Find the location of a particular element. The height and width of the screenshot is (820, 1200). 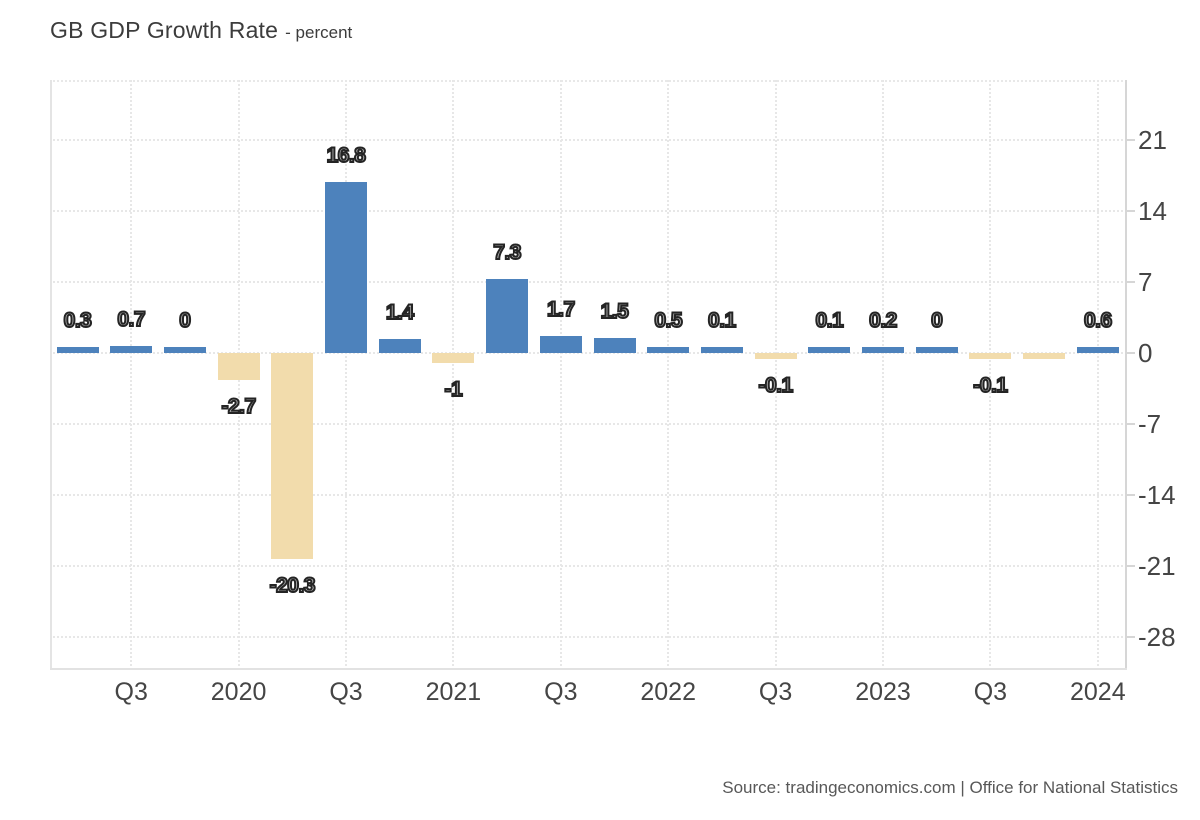

bar-value-label: 0.7 is located at coordinates (131, 319).